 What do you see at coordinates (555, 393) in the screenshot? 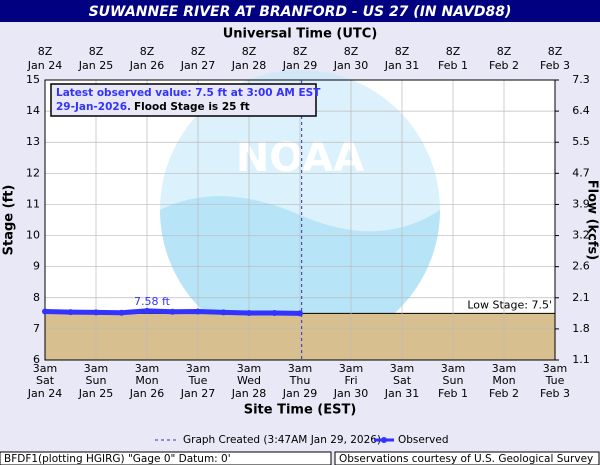
I see `x-tick-label: Feb 3` at bounding box center [555, 393].